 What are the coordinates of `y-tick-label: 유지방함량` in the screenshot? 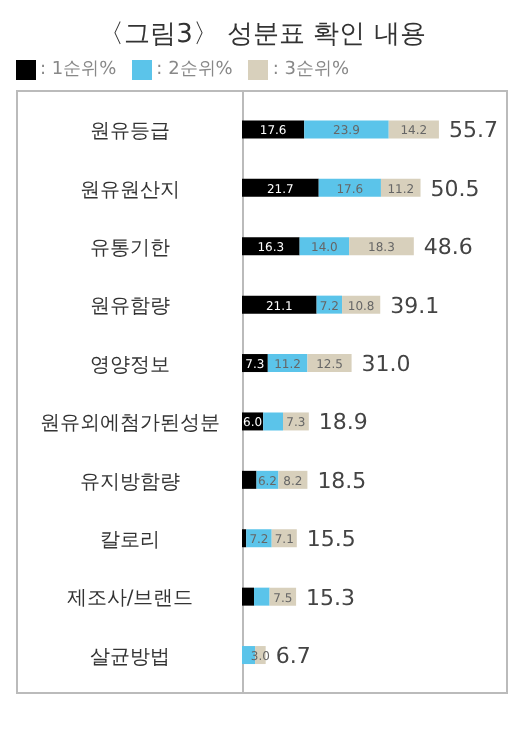 It's located at (130, 482).